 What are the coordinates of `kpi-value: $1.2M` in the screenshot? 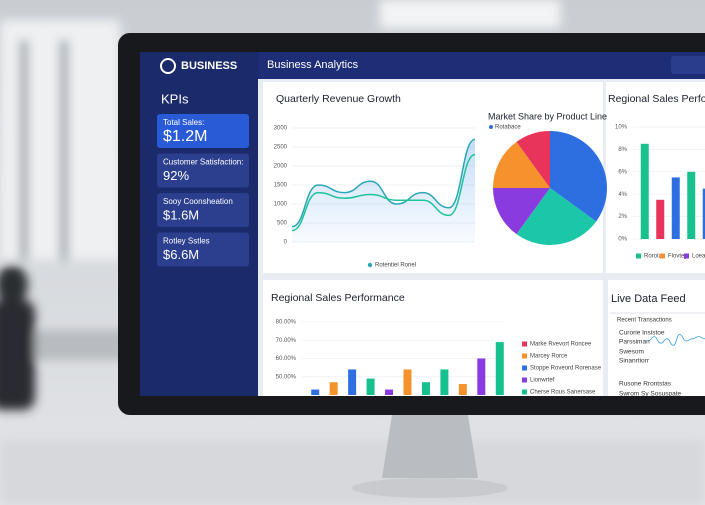 It's located at (185, 136).